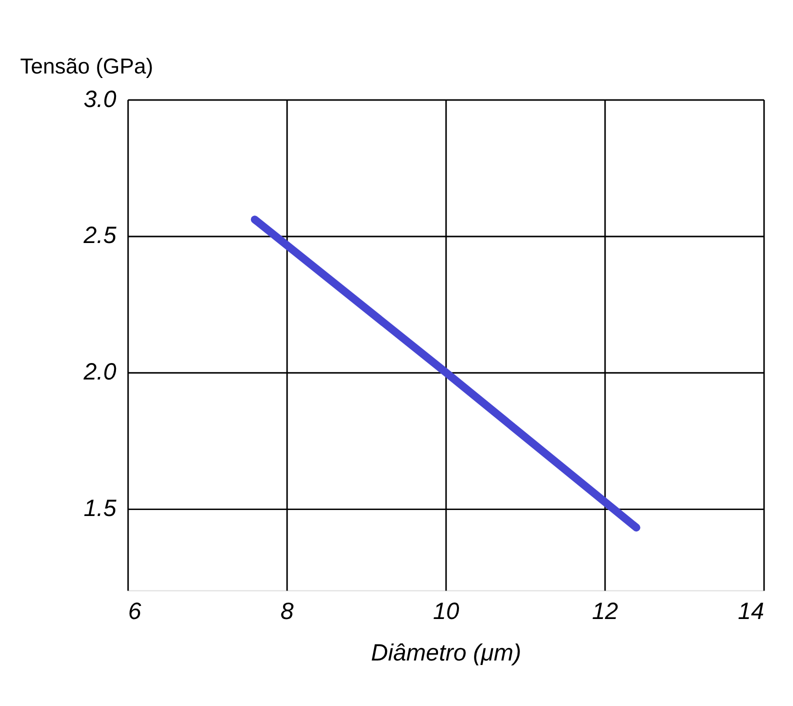  What do you see at coordinates (287, 611) in the screenshot?
I see `x-tick-label: 8` at bounding box center [287, 611].